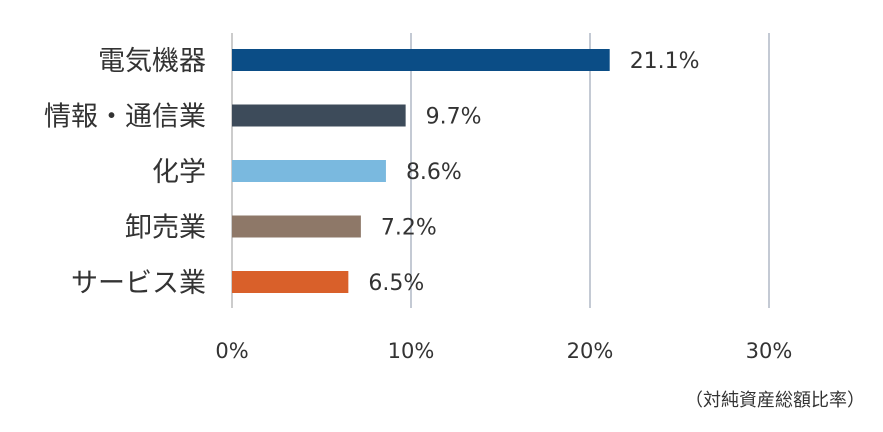  What do you see at coordinates (165, 228) in the screenshot?
I see `category-label: 卸売業` at bounding box center [165, 228].